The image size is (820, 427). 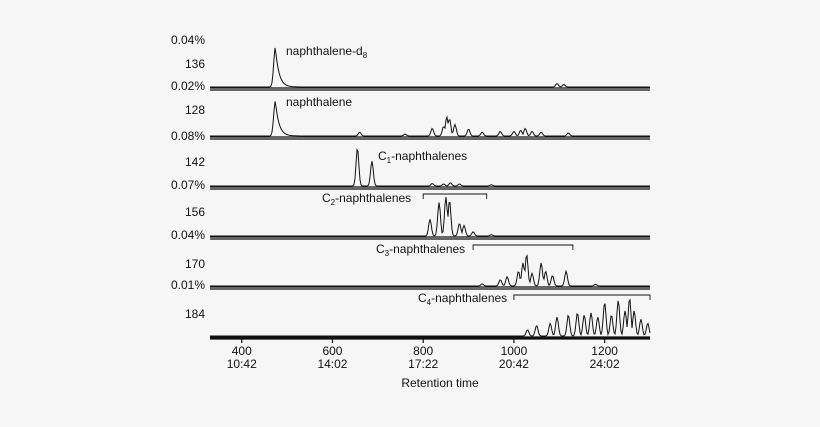 I want to click on series-label: C1-naphthalenes, so click(x=422, y=157).